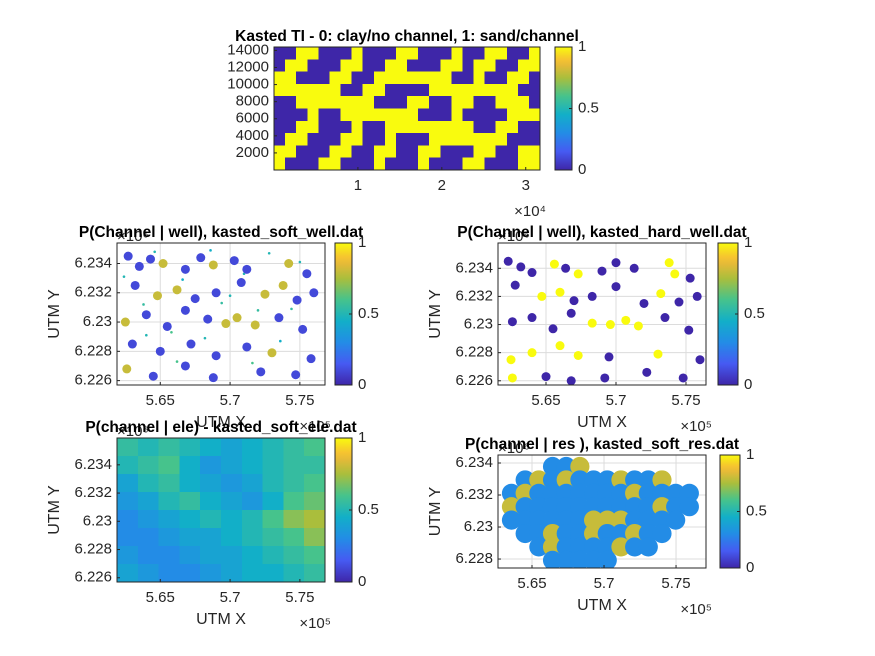  Describe the element at coordinates (221, 314) in the screenshot. I see `axes-box` at that location.